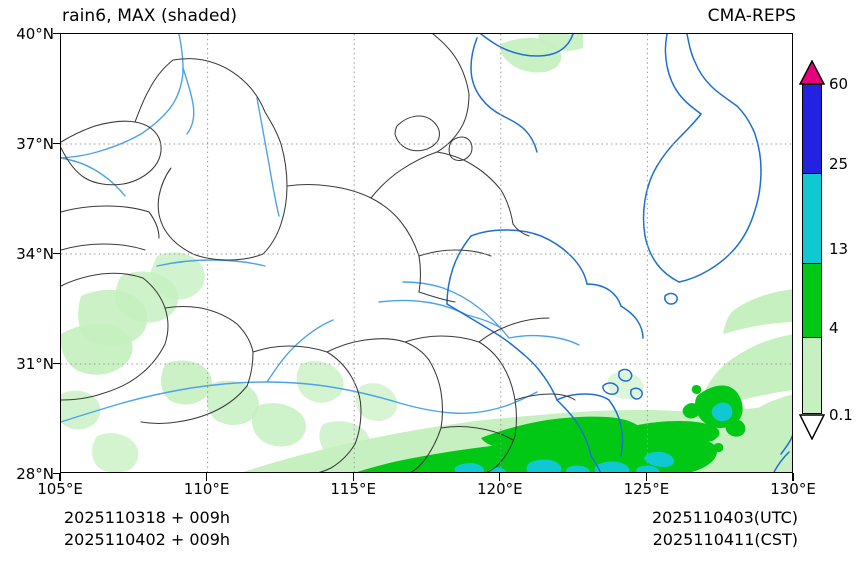 Image resolution: width=860 pixels, height=561 pixels. What do you see at coordinates (839, 164) in the screenshot?
I see `colorbar-tick-label-25: 25` at bounding box center [839, 164].